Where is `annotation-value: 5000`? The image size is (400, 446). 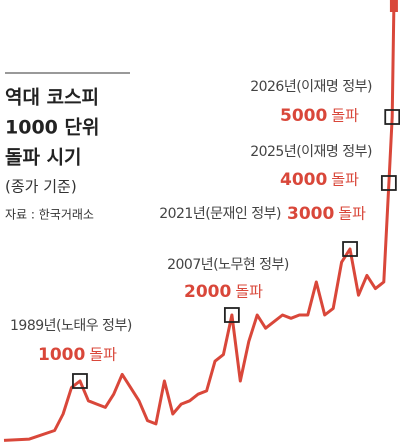 annotation-value: 5000 is located at coordinates (303, 116).